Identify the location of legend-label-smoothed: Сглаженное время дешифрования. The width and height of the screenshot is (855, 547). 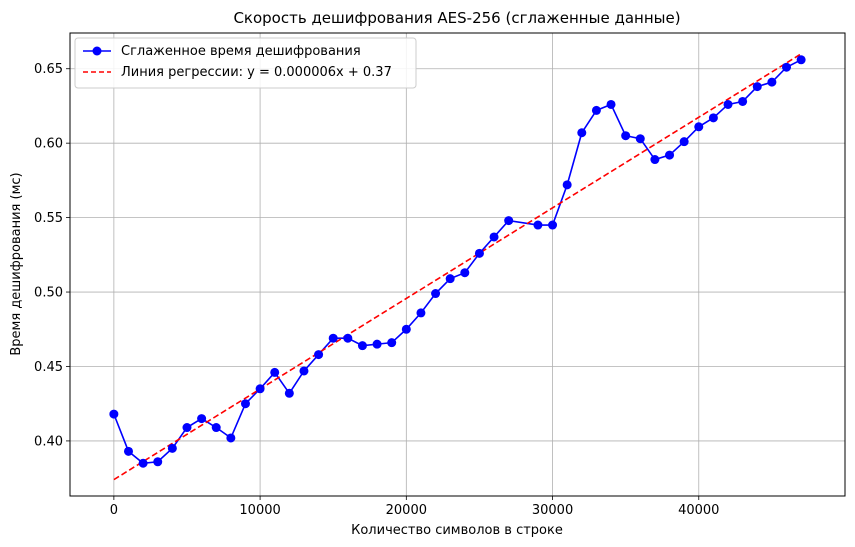
(241, 51).